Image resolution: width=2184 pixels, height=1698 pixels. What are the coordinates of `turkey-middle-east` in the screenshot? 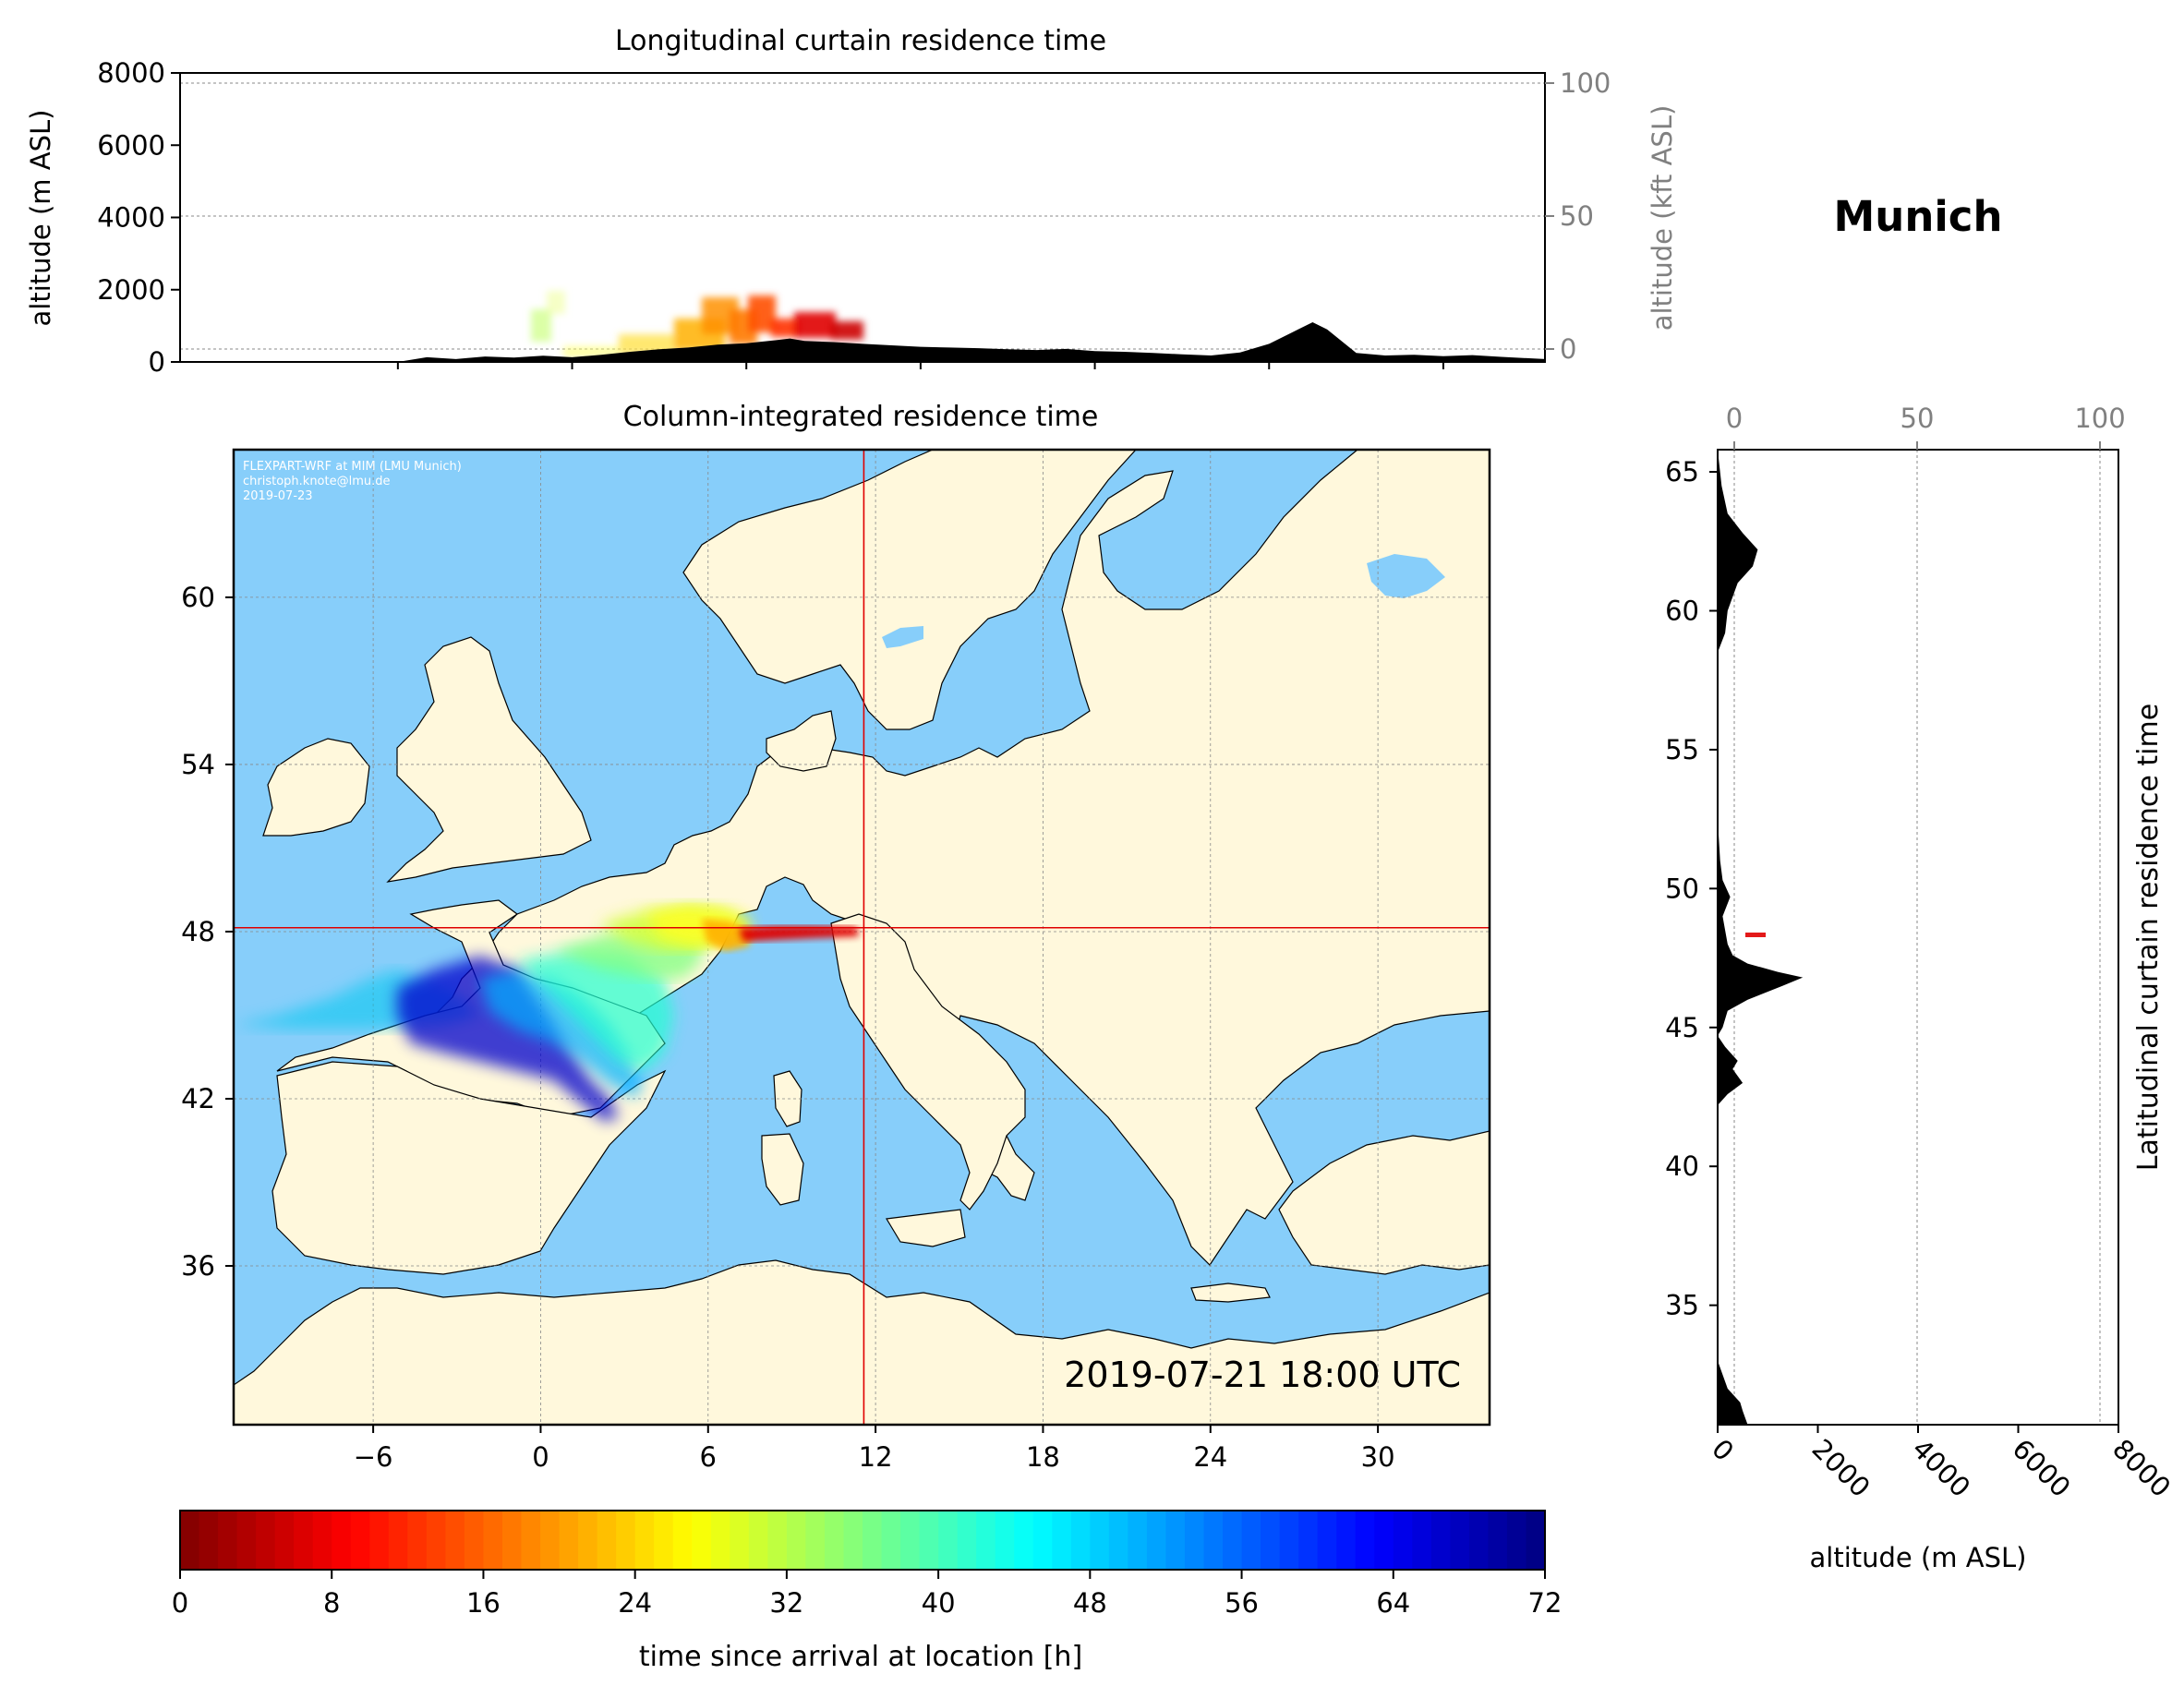 It's located at (1384, 1202).